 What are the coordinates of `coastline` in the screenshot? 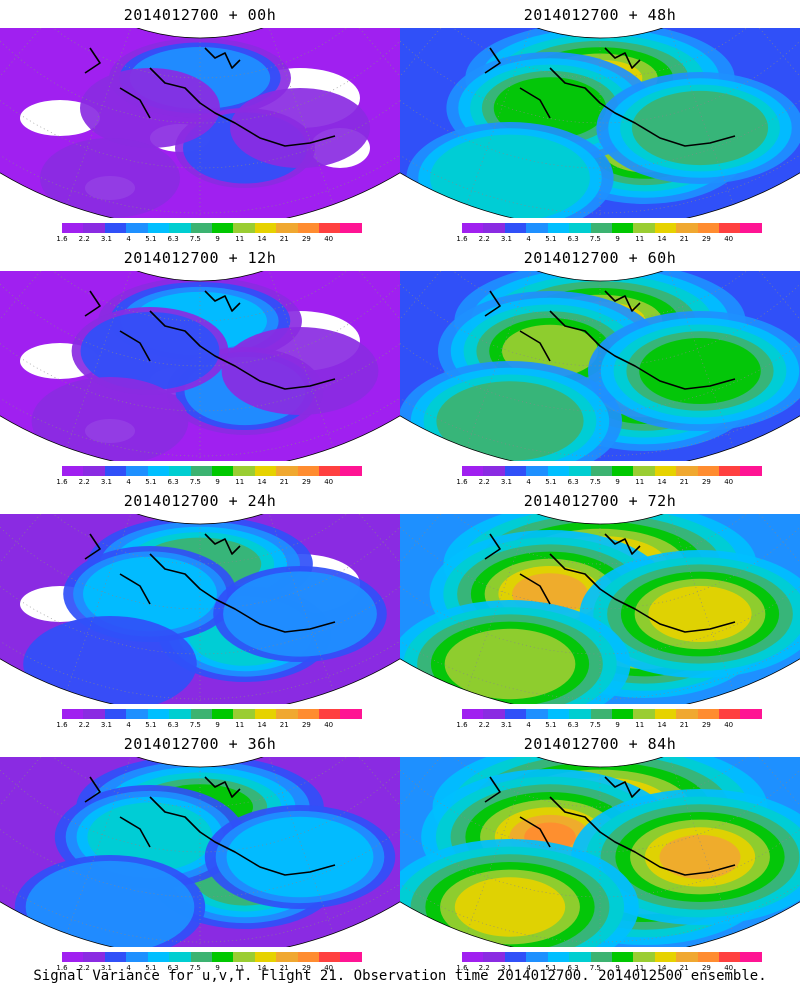 It's located at (610, 583).